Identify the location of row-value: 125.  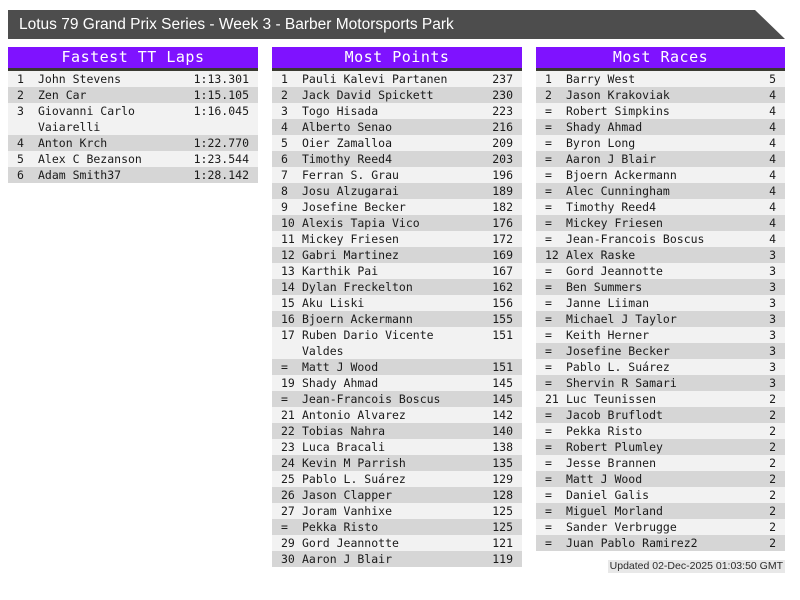
(502, 527).